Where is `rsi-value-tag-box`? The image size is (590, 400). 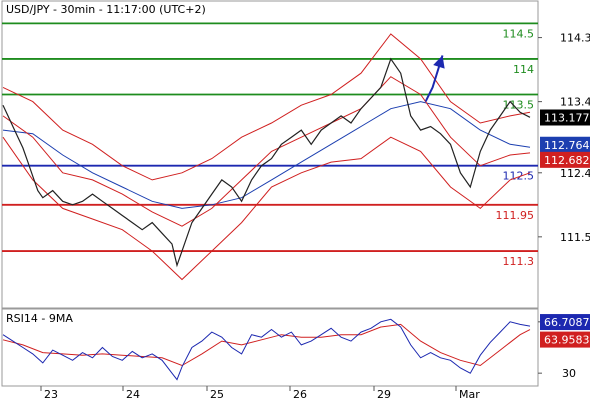 rsi-value-tag-box is located at coordinates (565, 322).